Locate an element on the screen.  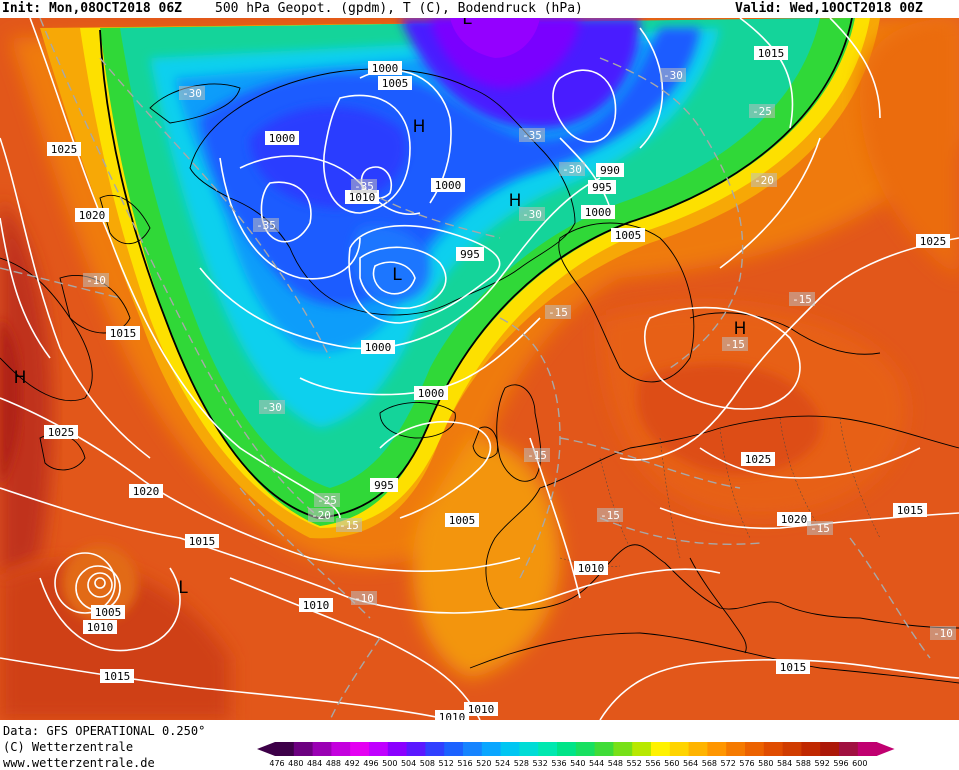
country-borders is located at coordinates (720, 492).